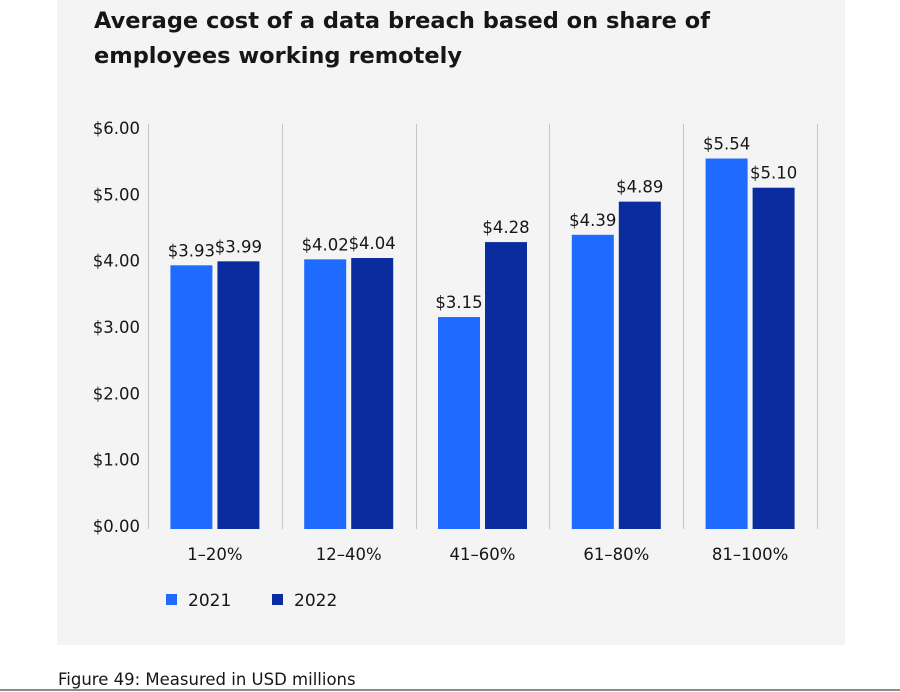  What do you see at coordinates (450, 690) in the screenshot?
I see `page-divider` at bounding box center [450, 690].